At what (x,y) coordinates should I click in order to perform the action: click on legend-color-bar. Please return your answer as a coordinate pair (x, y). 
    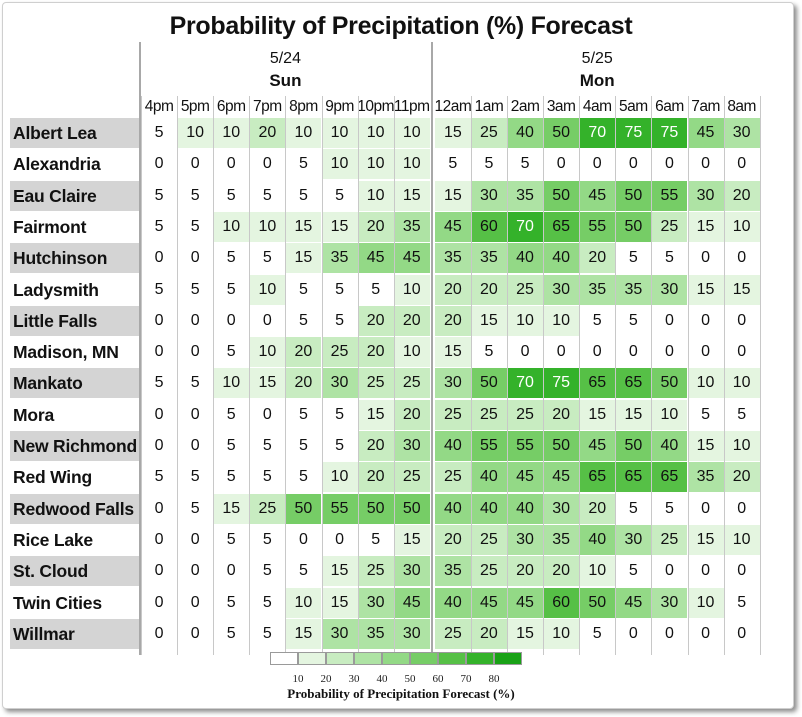
    Looking at the image, I should click on (396, 658).